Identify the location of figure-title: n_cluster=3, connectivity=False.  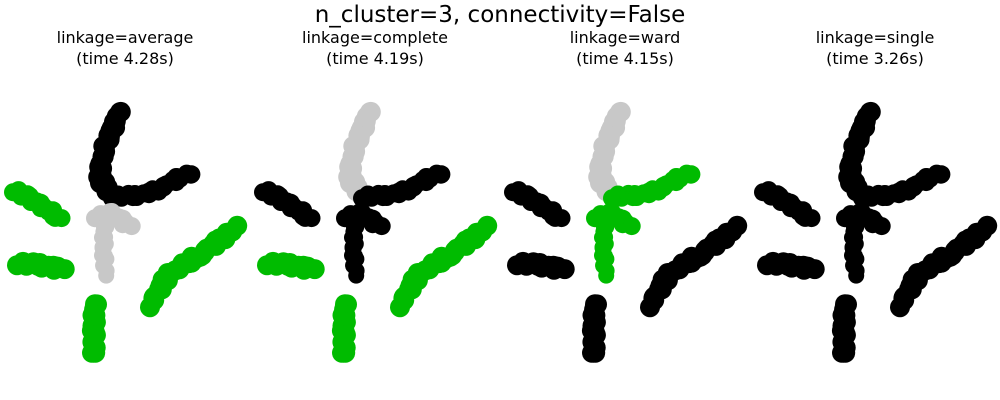
(500, 15).